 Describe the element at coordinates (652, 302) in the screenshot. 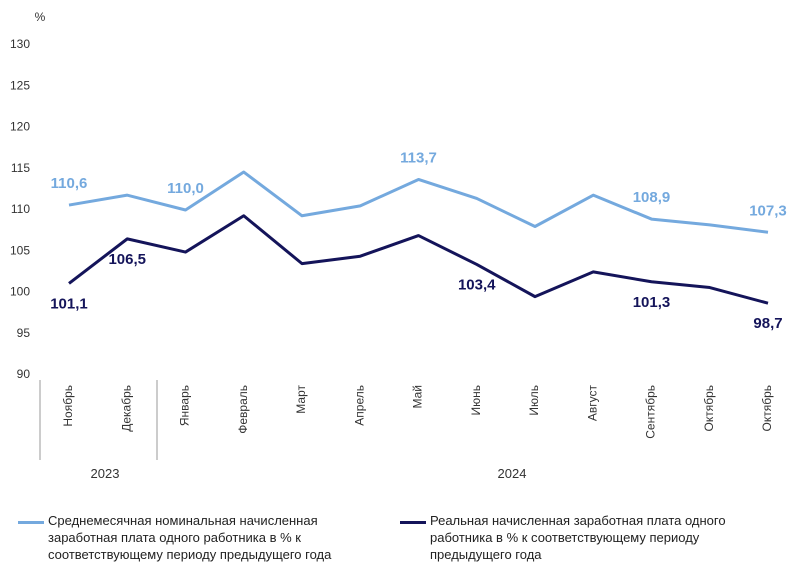

I see `data-label: 101,3` at that location.